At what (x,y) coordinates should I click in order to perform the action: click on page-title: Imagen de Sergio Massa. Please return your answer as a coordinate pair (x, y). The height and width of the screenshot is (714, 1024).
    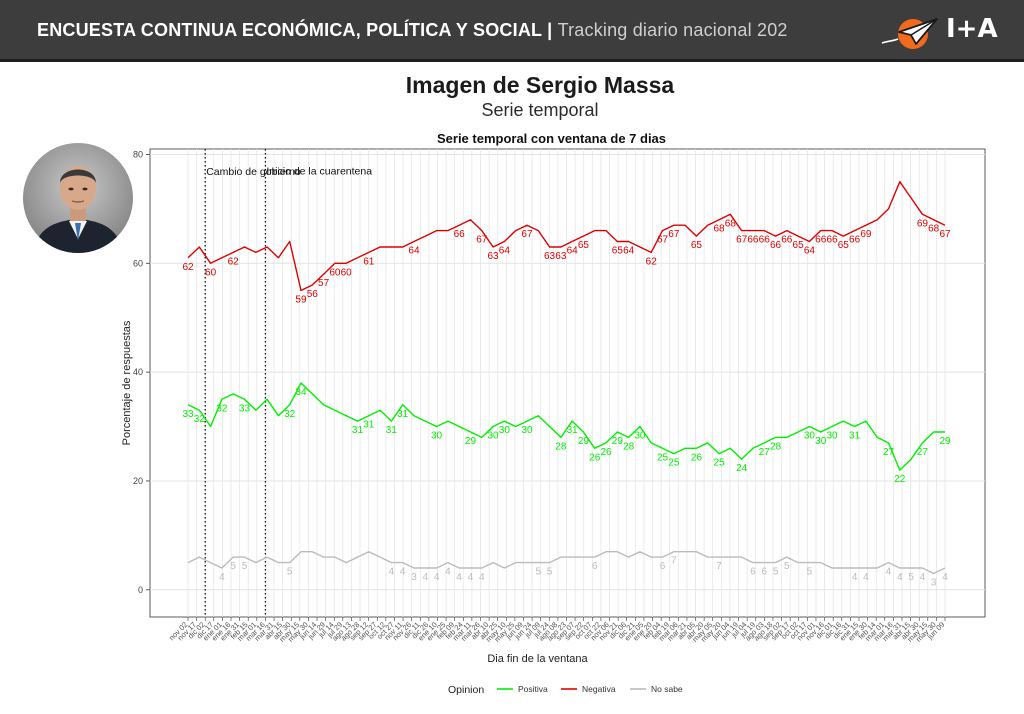
    Looking at the image, I should click on (540, 85).